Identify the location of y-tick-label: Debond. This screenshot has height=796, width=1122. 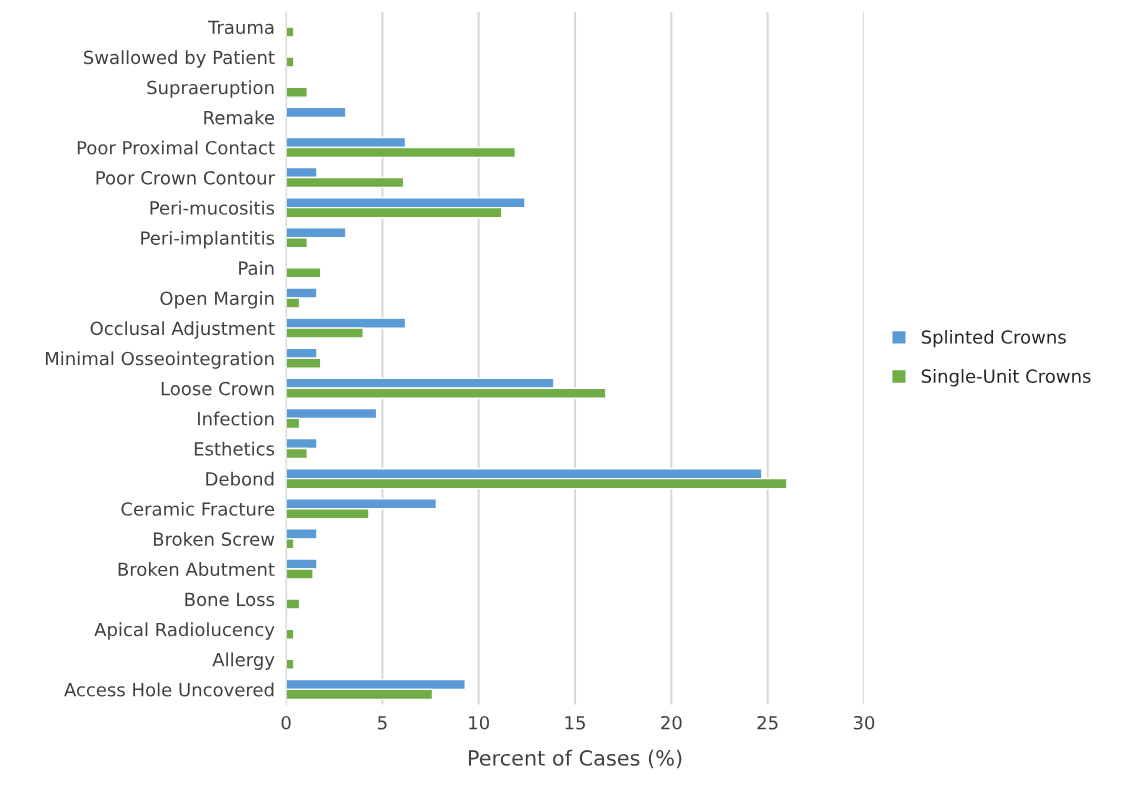
(240, 478).